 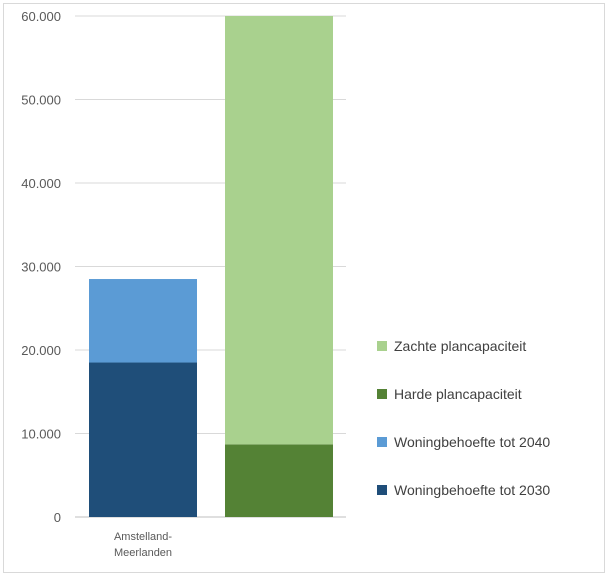 I want to click on y-tick-label: 10.000, so click(x=41, y=434).